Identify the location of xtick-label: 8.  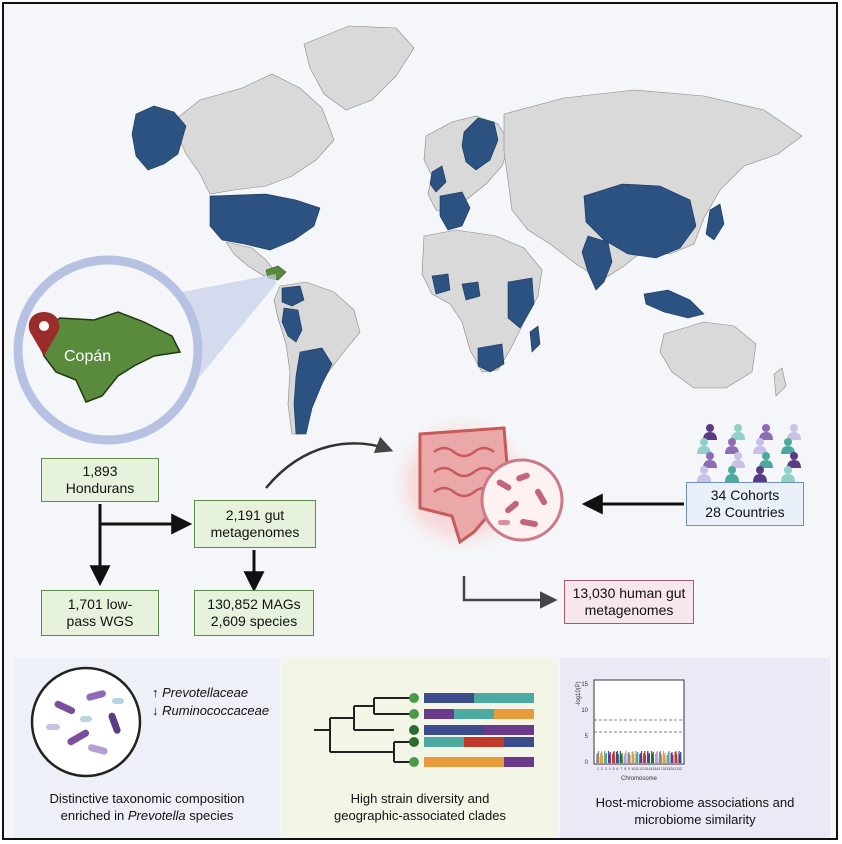
(625, 769).